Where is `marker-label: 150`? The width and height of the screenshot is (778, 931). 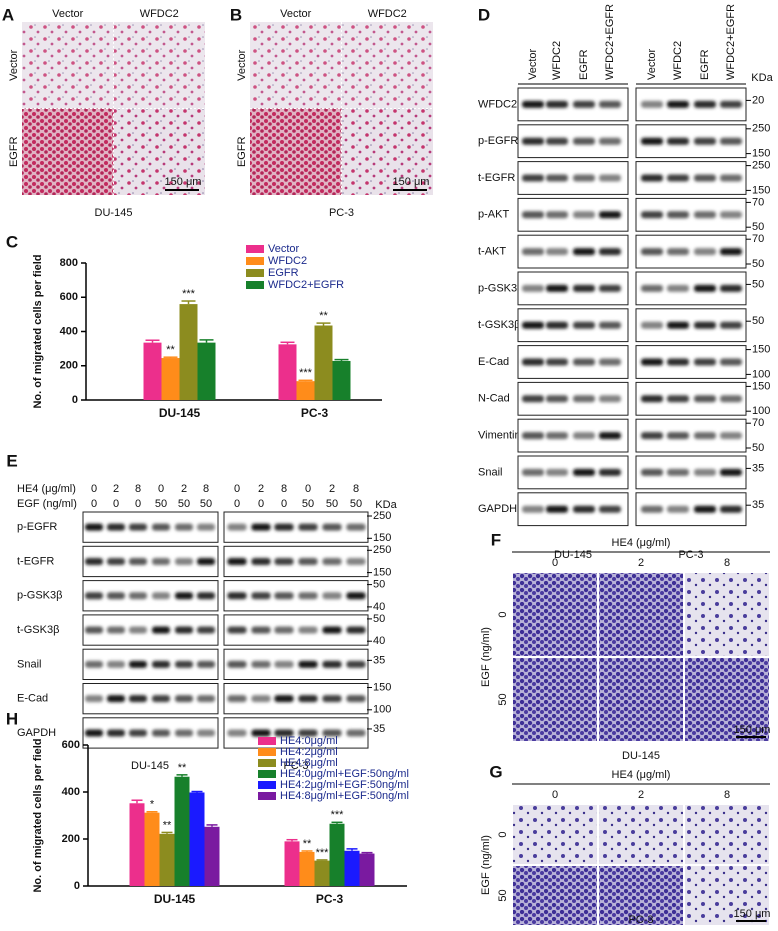 marker-label: 150 is located at coordinates (761, 190).